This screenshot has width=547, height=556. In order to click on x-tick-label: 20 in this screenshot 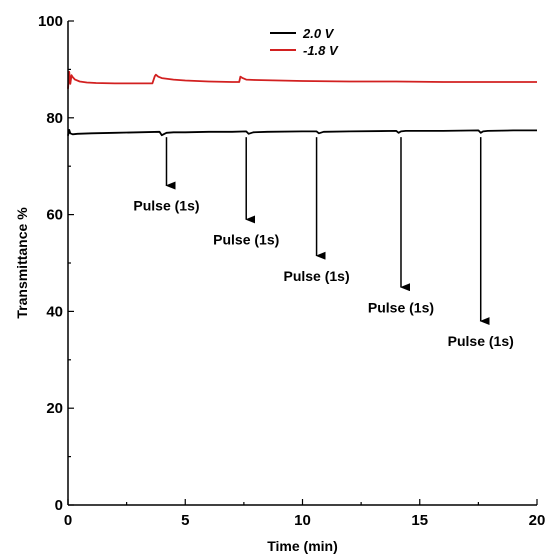, I will do `click(537, 520)`.